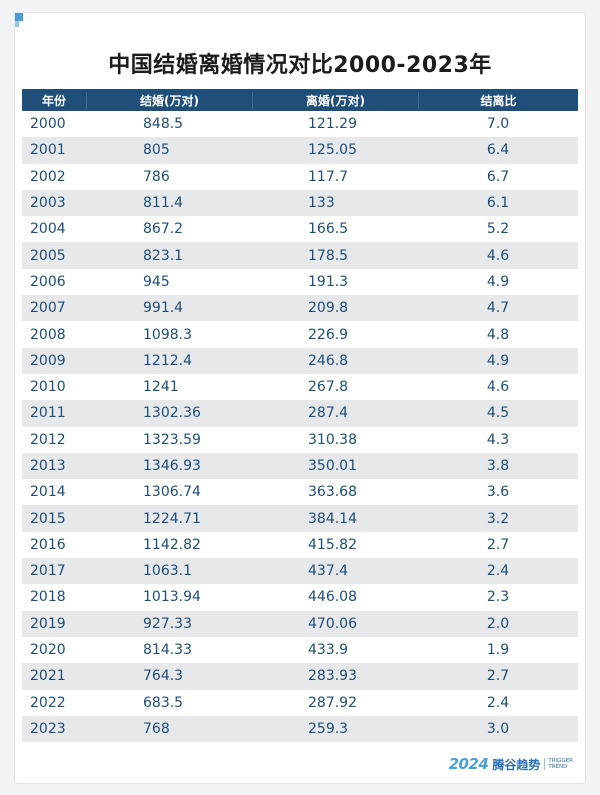 The height and width of the screenshot is (795, 600). What do you see at coordinates (332, 597) in the screenshot?
I see `cell-divorce: 446.08` at bounding box center [332, 597].